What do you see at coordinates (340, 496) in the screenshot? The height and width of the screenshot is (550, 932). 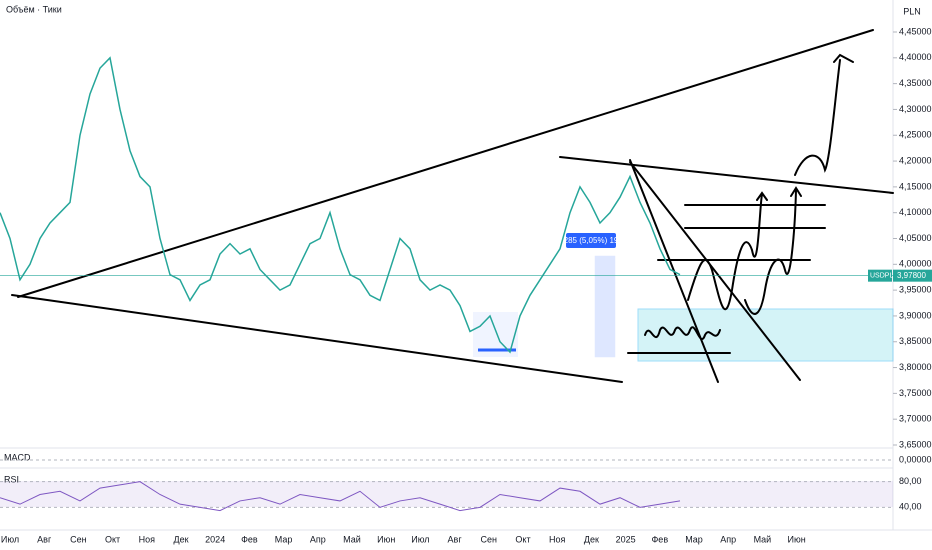 I see `rsi-line` at bounding box center [340, 496].